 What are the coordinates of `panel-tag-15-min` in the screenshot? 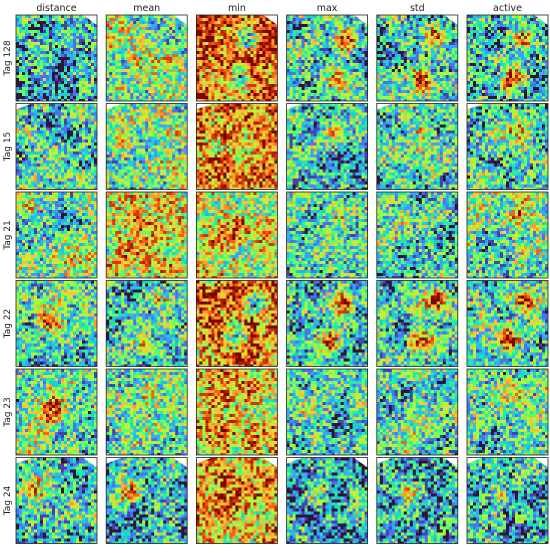 It's located at (236, 146).